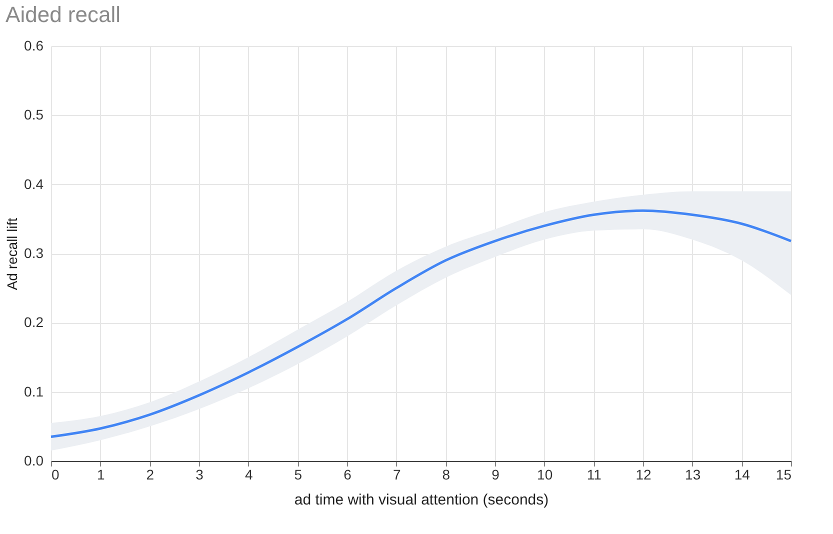 This screenshot has width=833, height=534. Describe the element at coordinates (150, 474) in the screenshot. I see `x-tick-label: 2` at that location.